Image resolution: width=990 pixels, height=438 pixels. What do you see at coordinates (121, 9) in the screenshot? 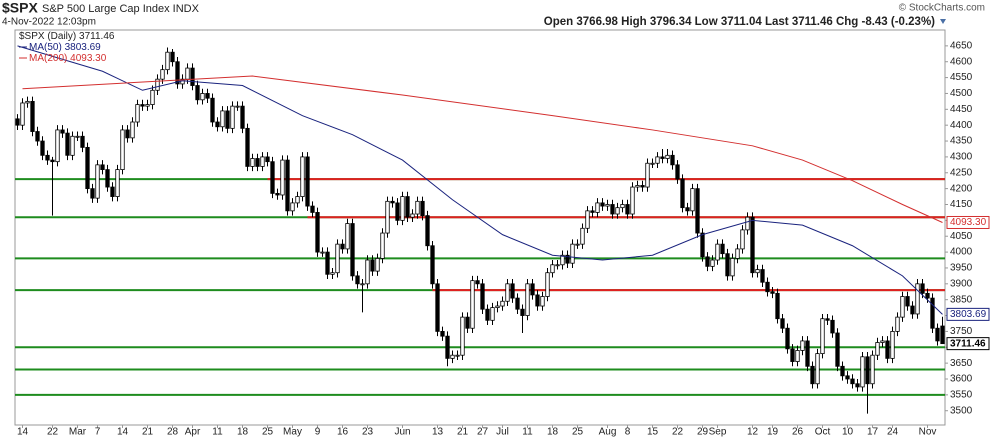
I see `index-name: S&P 500 Large Cap Index INDX` at bounding box center [121, 9].